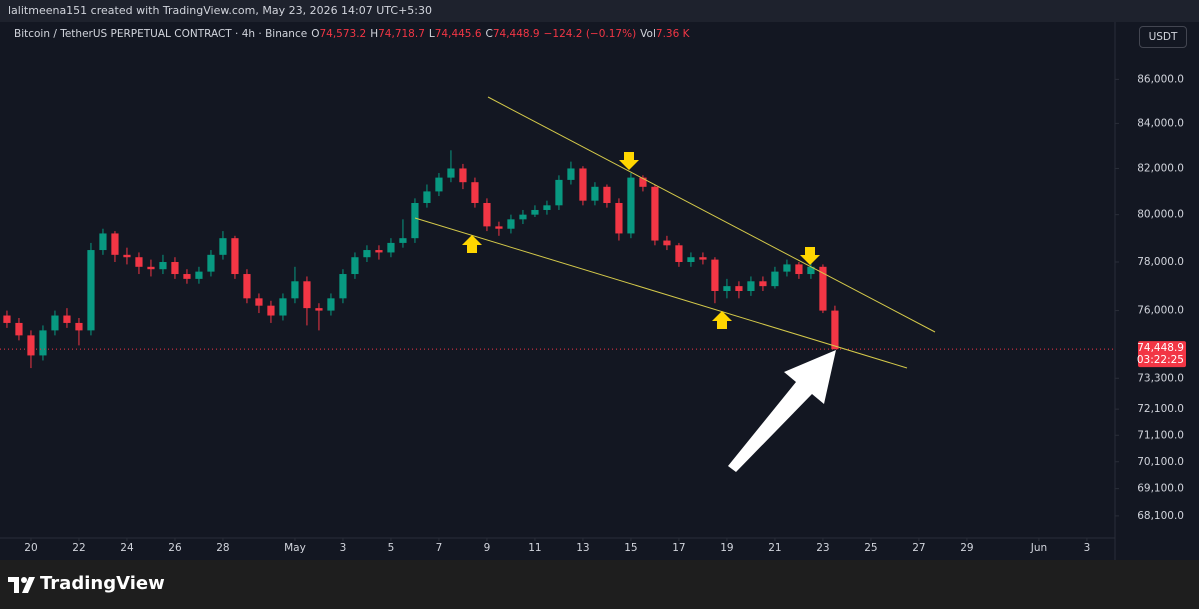 The width and height of the screenshot is (1199, 609). I want to click on x-tick-label: 25, so click(870, 548).